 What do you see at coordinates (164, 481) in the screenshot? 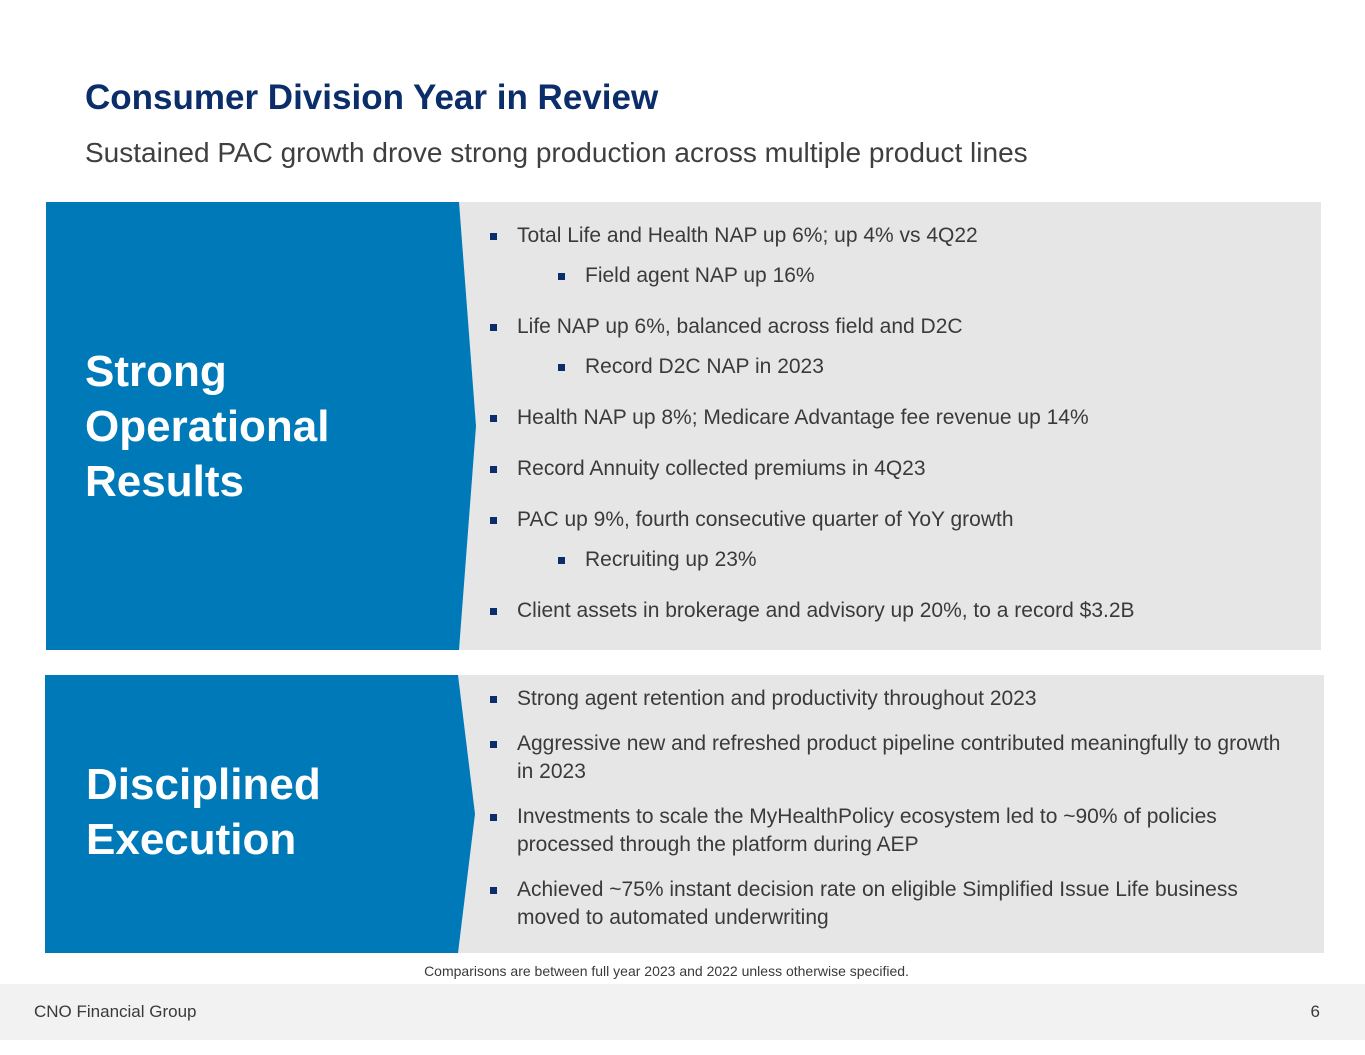
I see `heading-line: Results` at bounding box center [164, 481].